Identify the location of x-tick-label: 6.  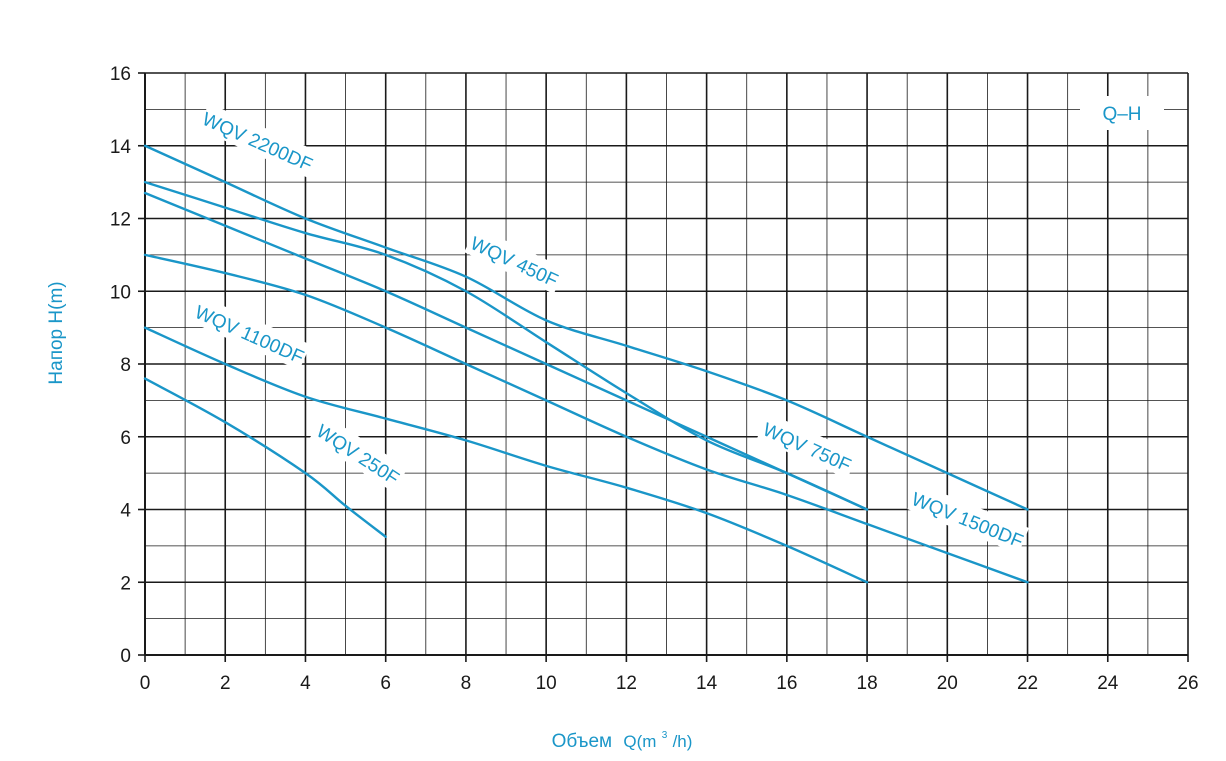
(385, 683).